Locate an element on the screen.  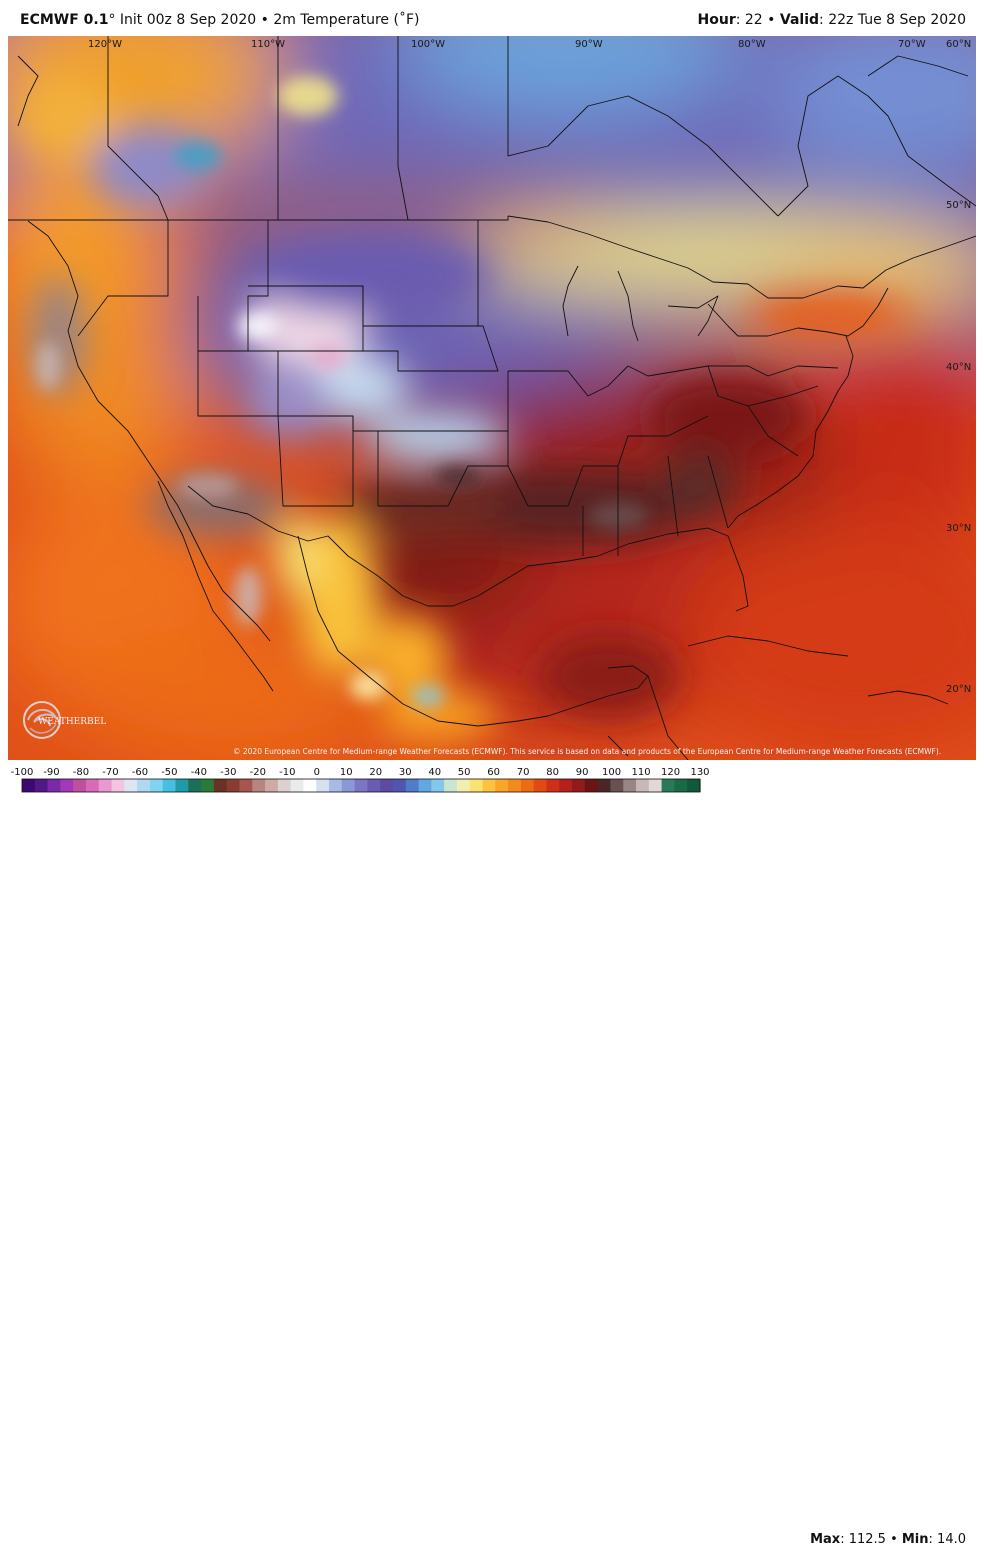
colorbar-tick-label: 30 is located at coordinates (405, 772).